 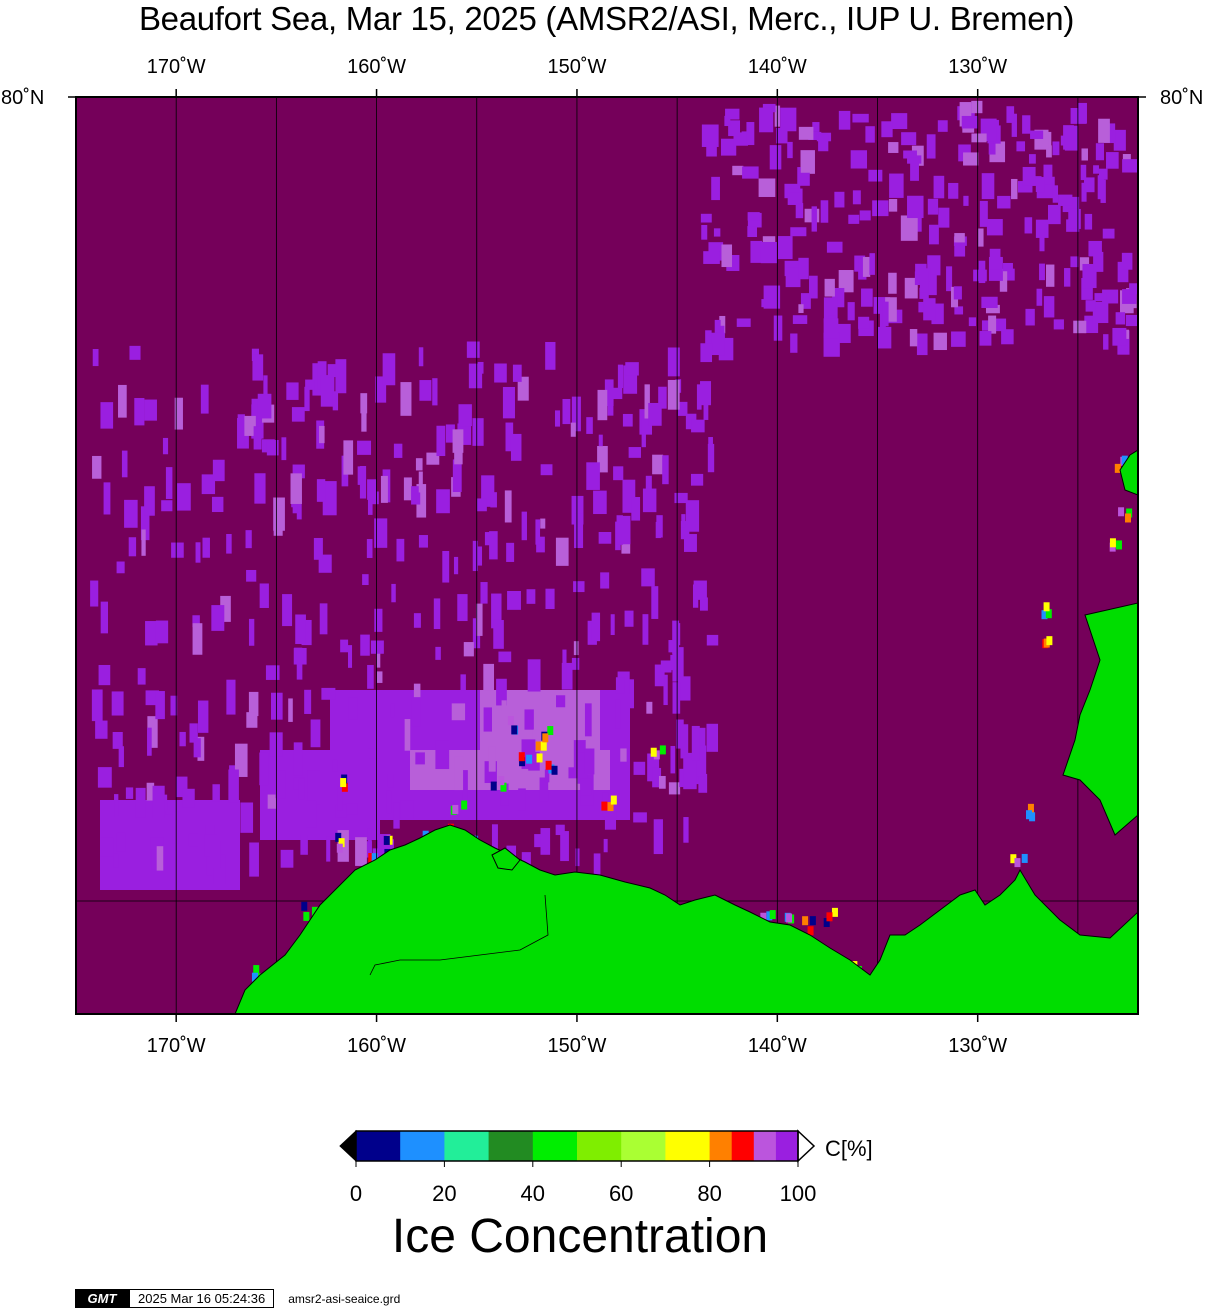 What do you see at coordinates (777, 1046) in the screenshot?
I see `lon-label-bottom: 140˚W` at bounding box center [777, 1046].